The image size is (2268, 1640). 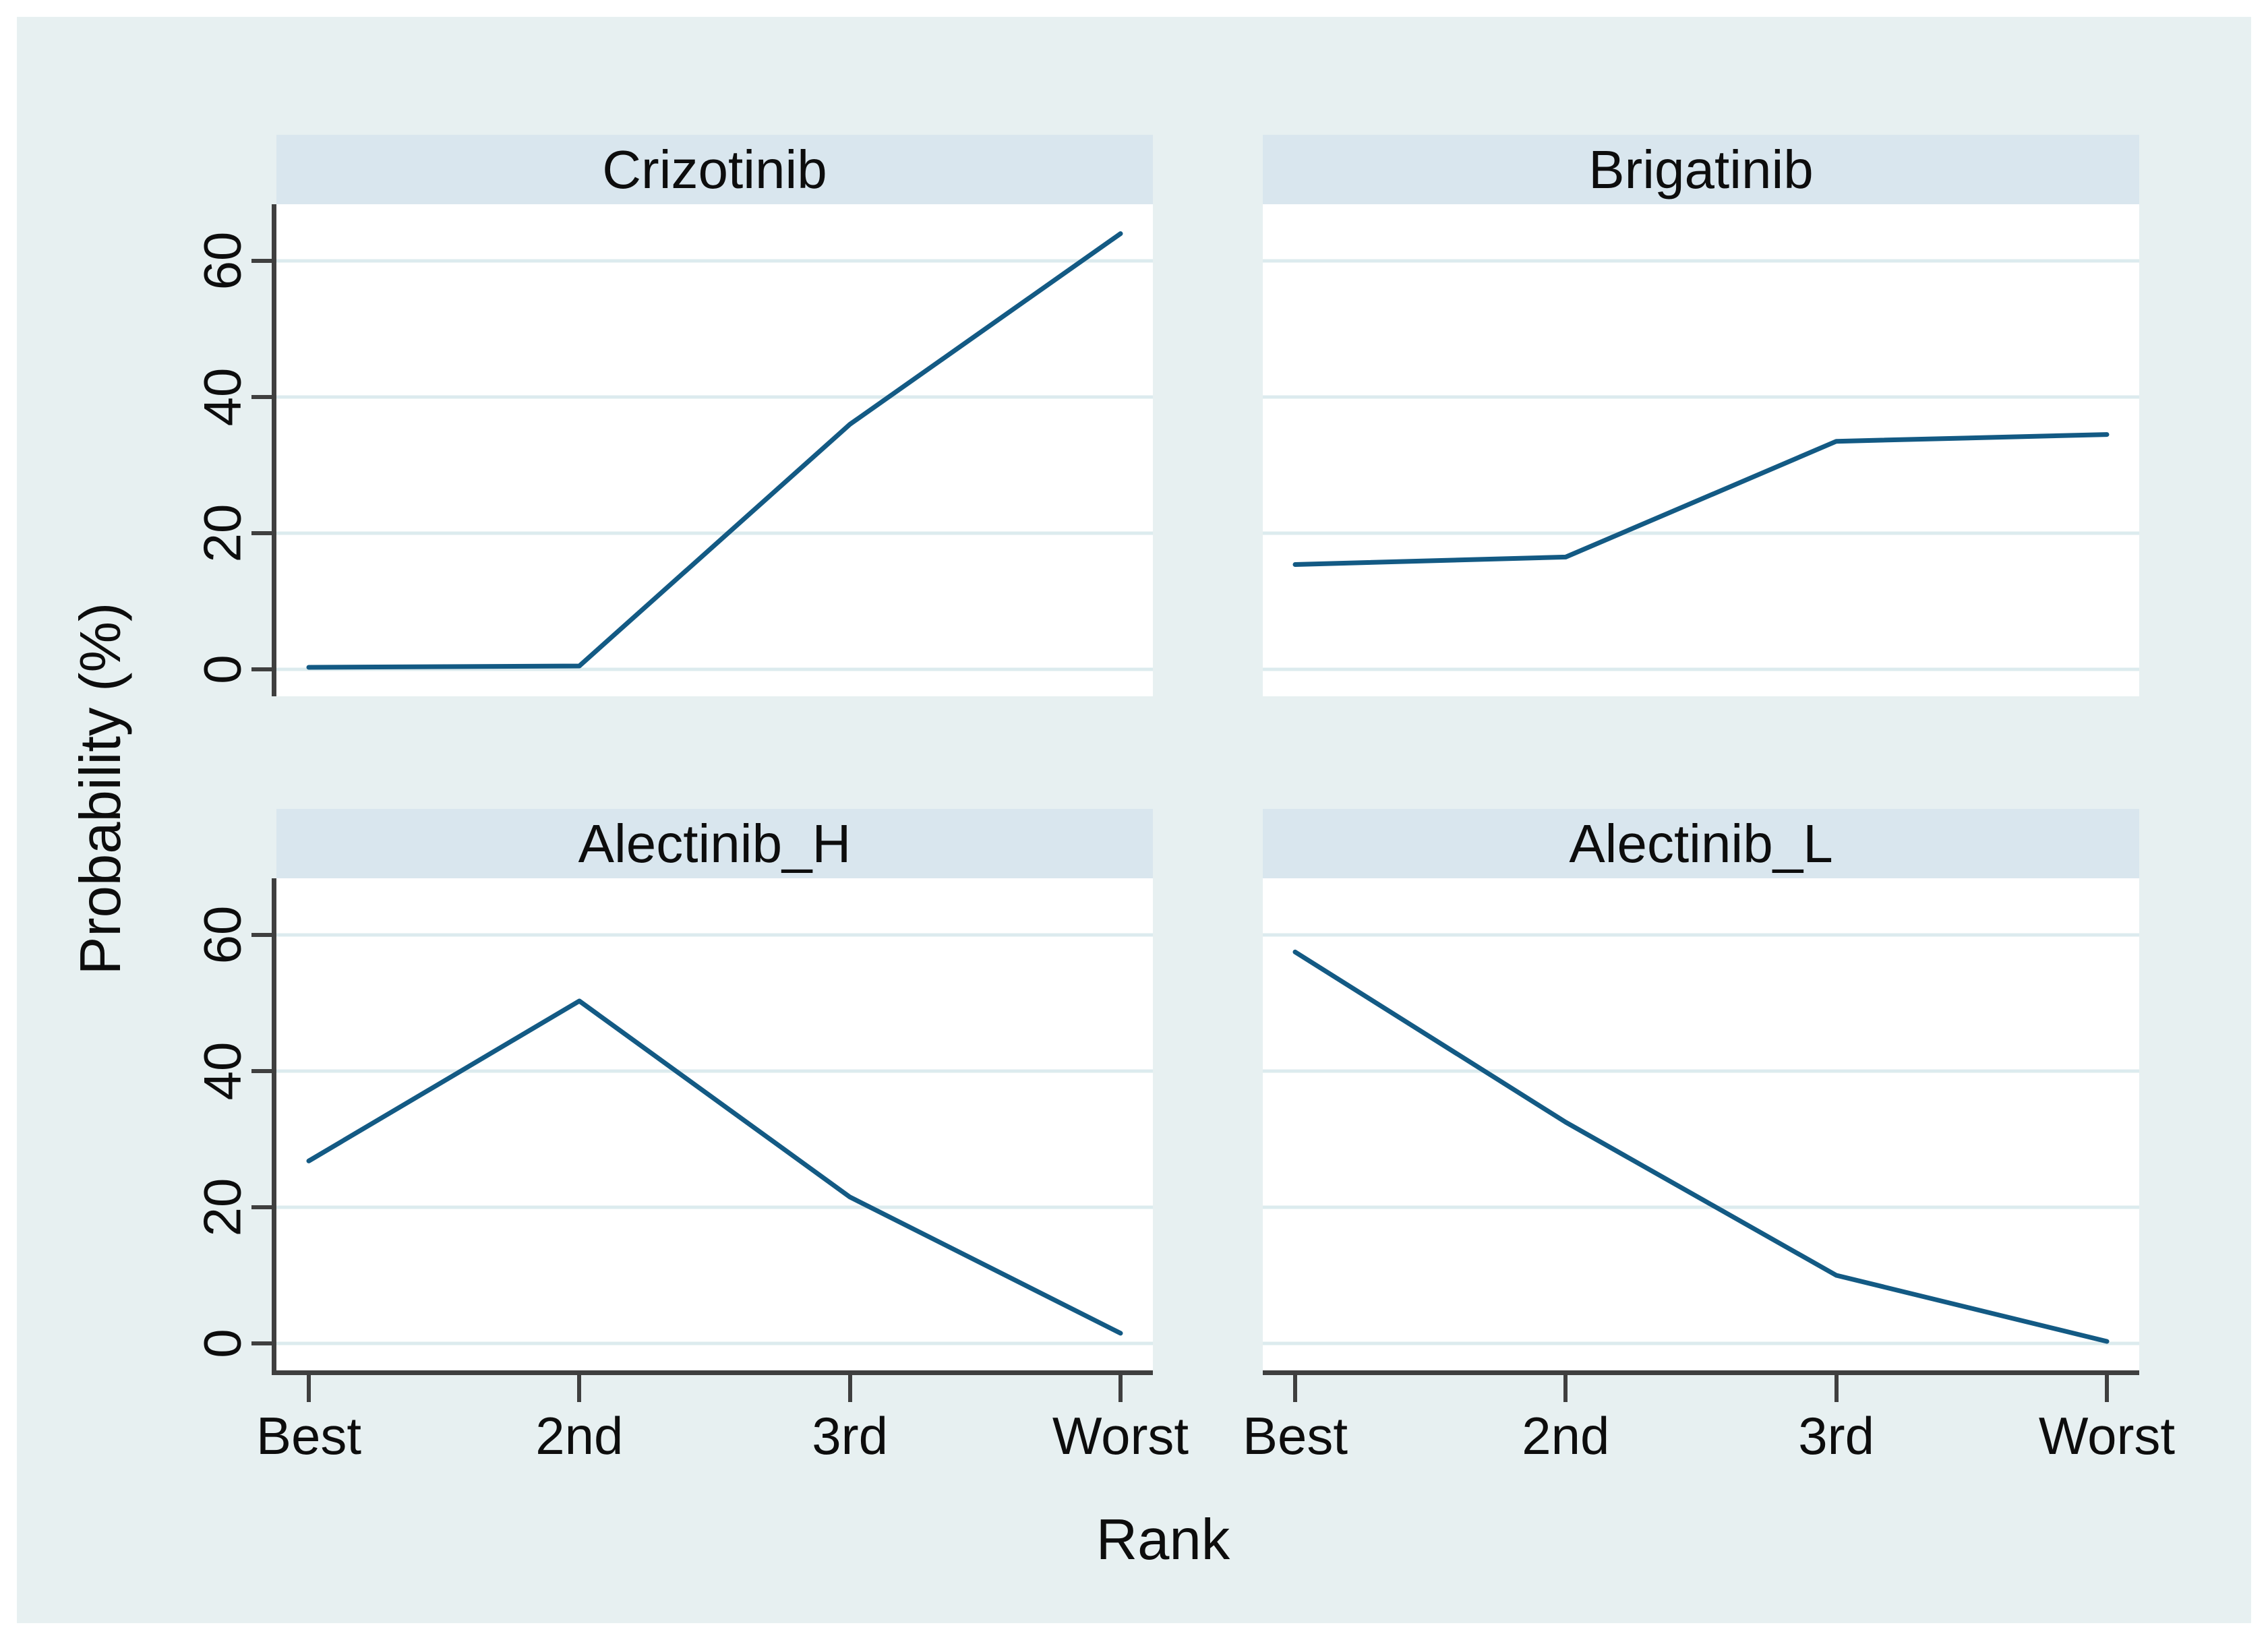 I want to click on panel-alectinib-h: Alectinib_H, so click(x=714, y=1089).